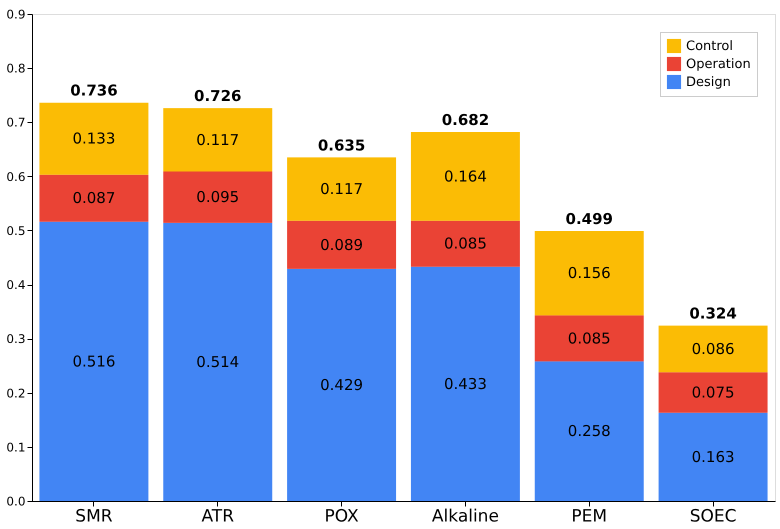  I want to click on y-tick-label: 0.3, so click(16, 339).